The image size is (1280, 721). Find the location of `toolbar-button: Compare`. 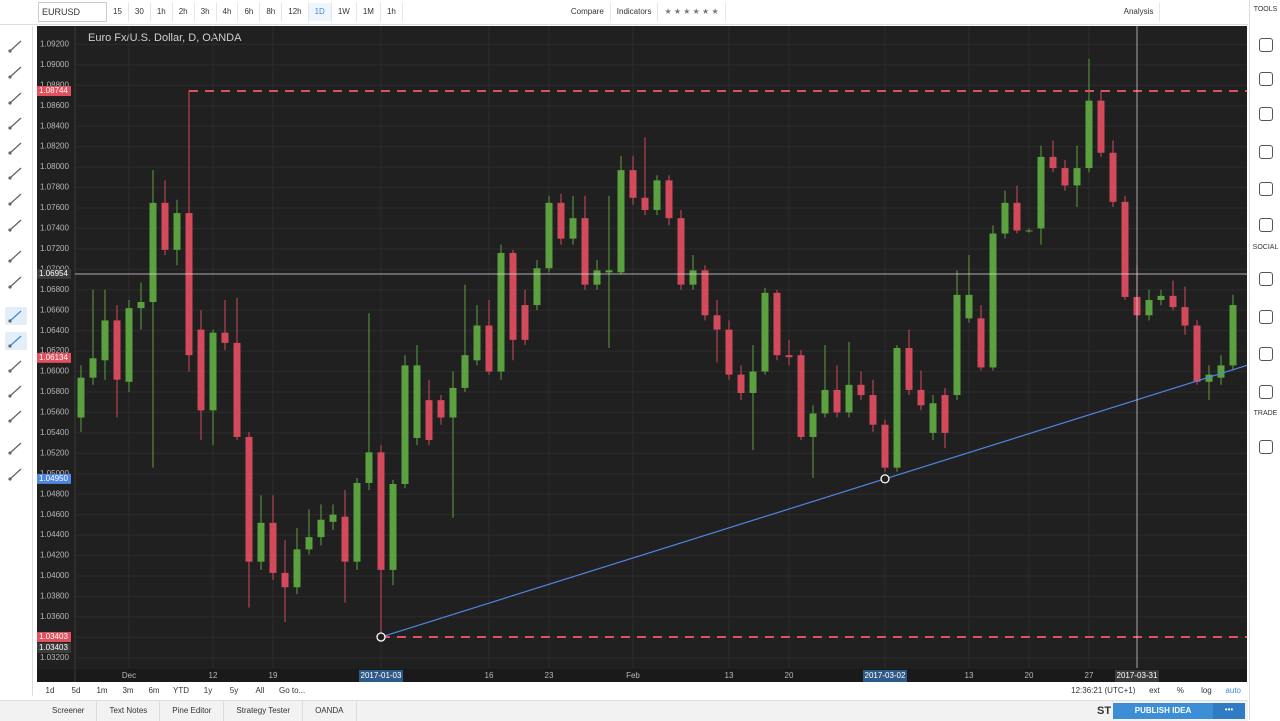

toolbar-button: Compare is located at coordinates (588, 12).